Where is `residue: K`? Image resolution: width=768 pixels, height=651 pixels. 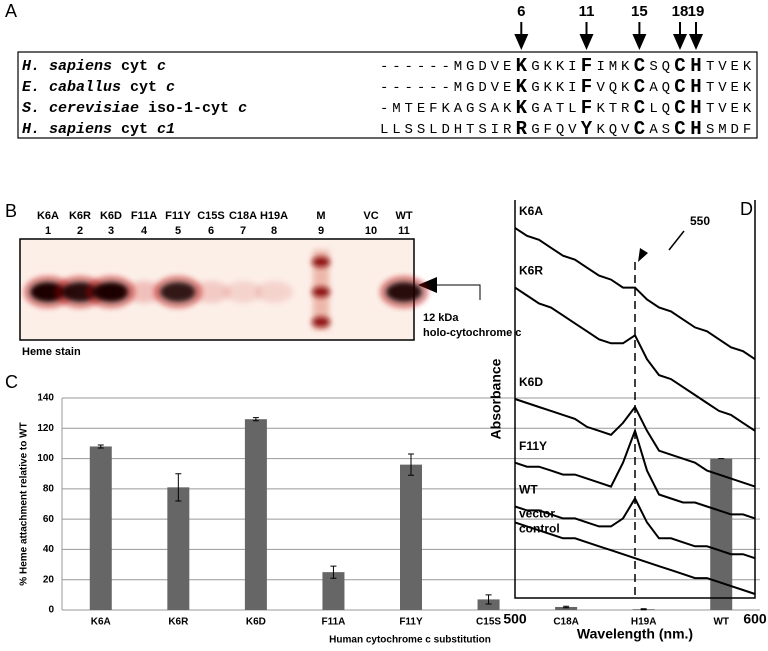
residue: K is located at coordinates (747, 109).